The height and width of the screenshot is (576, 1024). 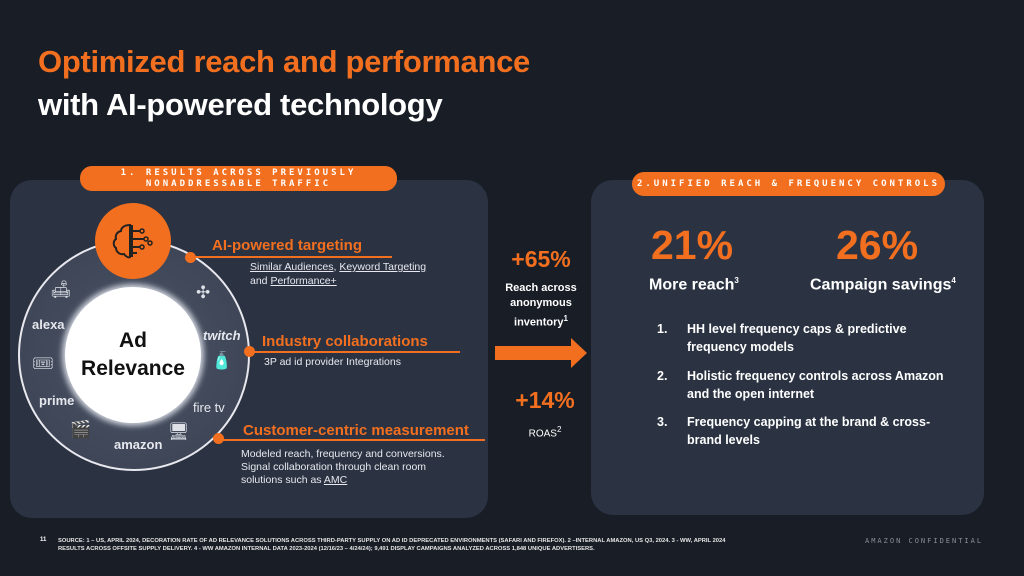 I want to click on metric-label: More reach, so click(x=692, y=285).